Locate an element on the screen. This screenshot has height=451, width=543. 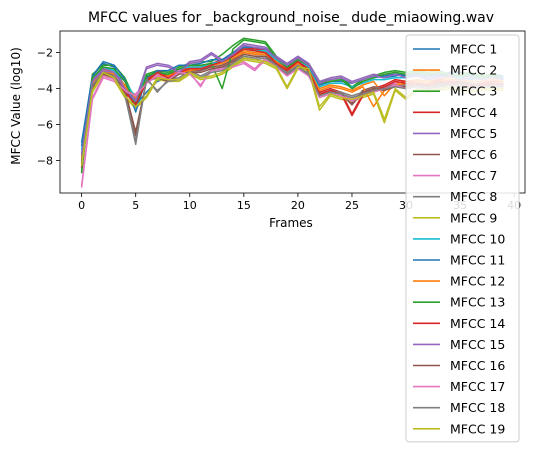
y-tick-label: −6 is located at coordinates (45, 125).